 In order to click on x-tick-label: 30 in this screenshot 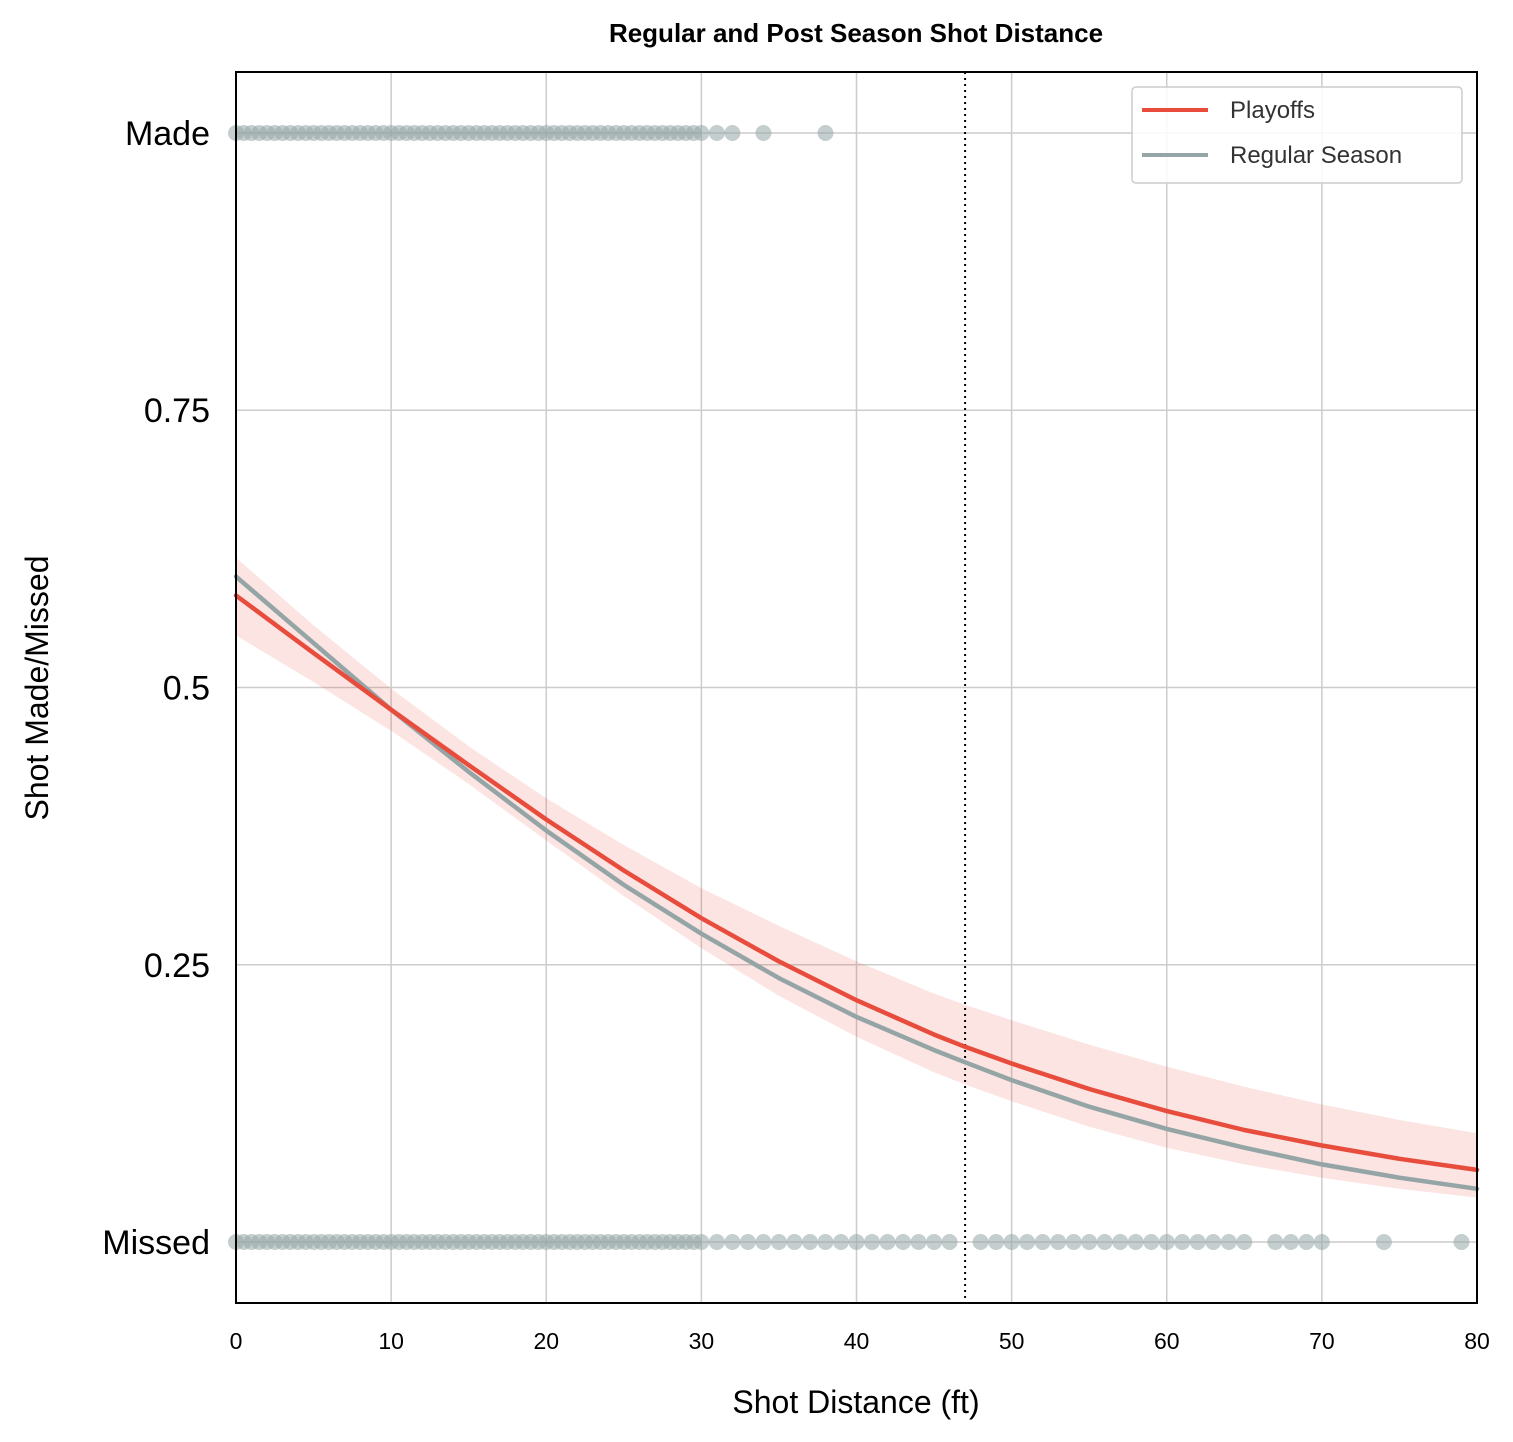, I will do `click(702, 1341)`.